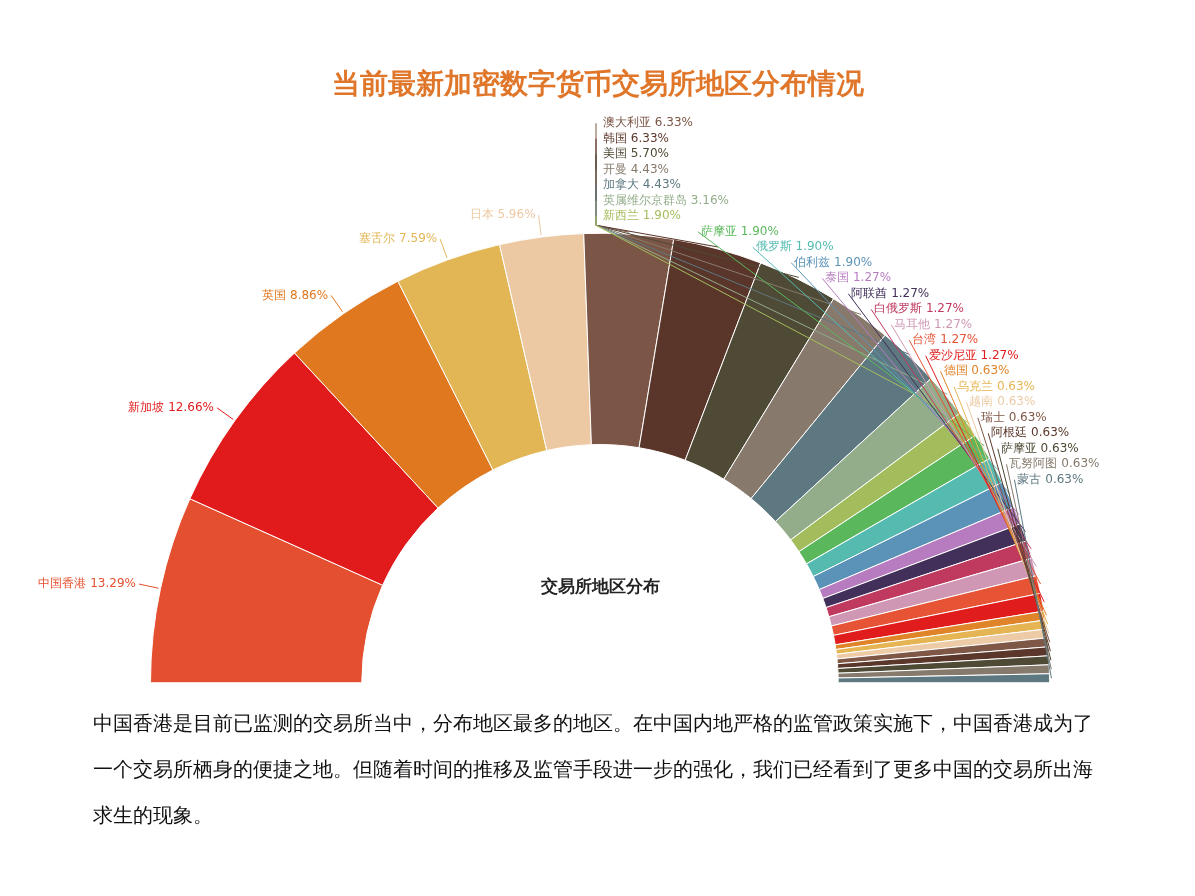 This screenshot has height=896, width=1195. What do you see at coordinates (598, 84) in the screenshot?
I see `chart-title: 当前最新加密数字货币交易所地区分布情况` at bounding box center [598, 84].